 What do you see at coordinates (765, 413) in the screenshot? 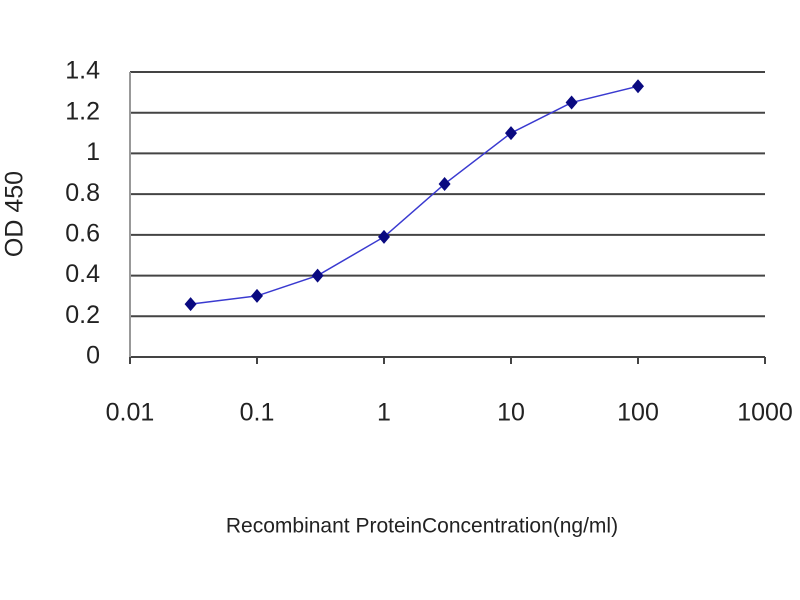
I see `x-tick-label: 1000` at bounding box center [765, 413].